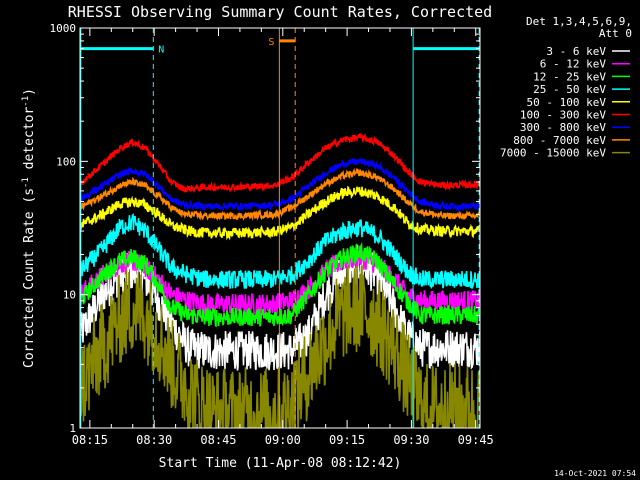 This screenshot has width=640, height=480. What do you see at coordinates (476, 440) in the screenshot?
I see `x-tick-label-6: 09:45` at bounding box center [476, 440].